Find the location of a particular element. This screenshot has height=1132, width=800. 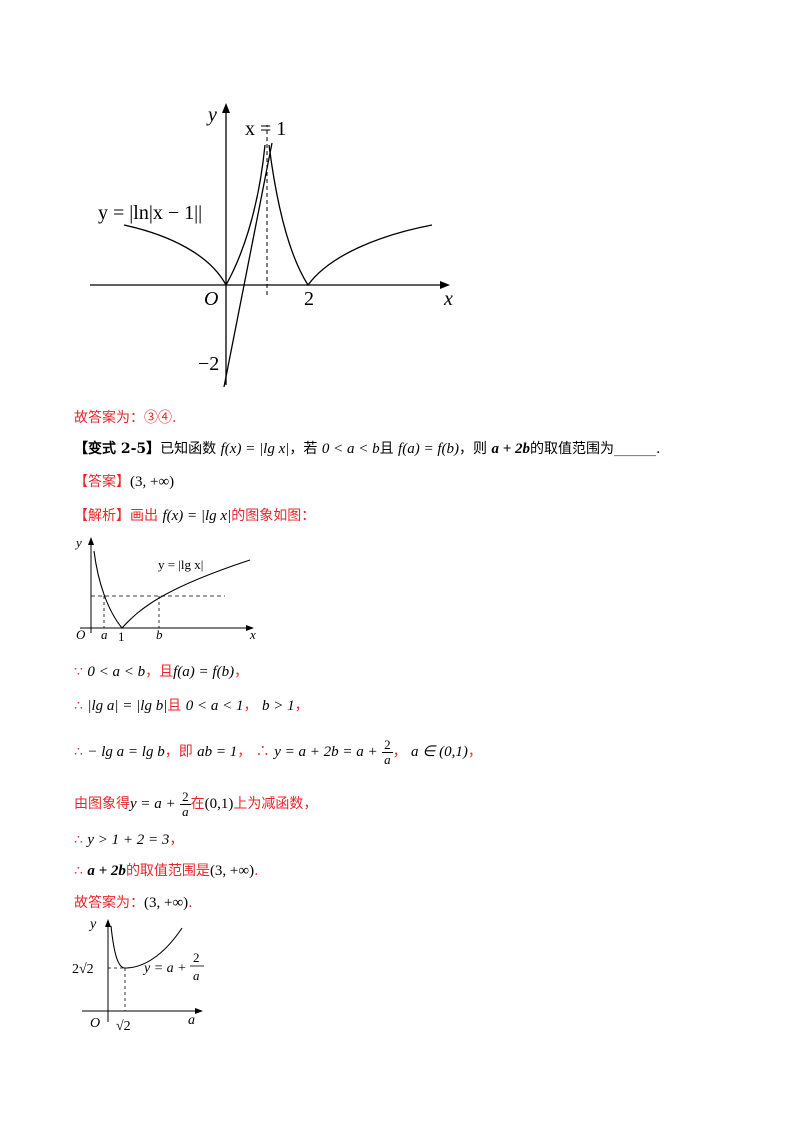

step-5-text-b: ， is located at coordinates (176, 840).